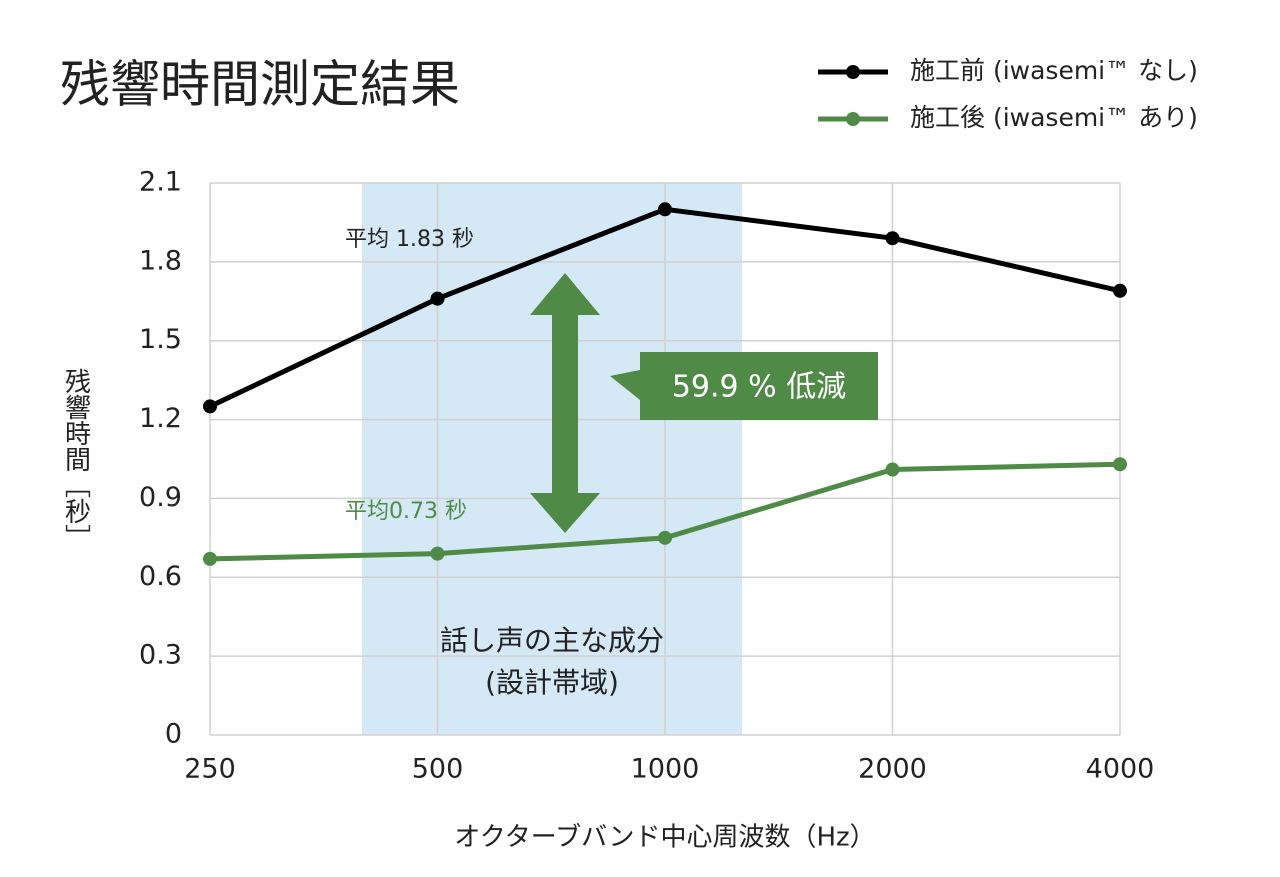  Describe the element at coordinates (665, 769) in the screenshot. I see `x-tick-label: 1000` at that location.